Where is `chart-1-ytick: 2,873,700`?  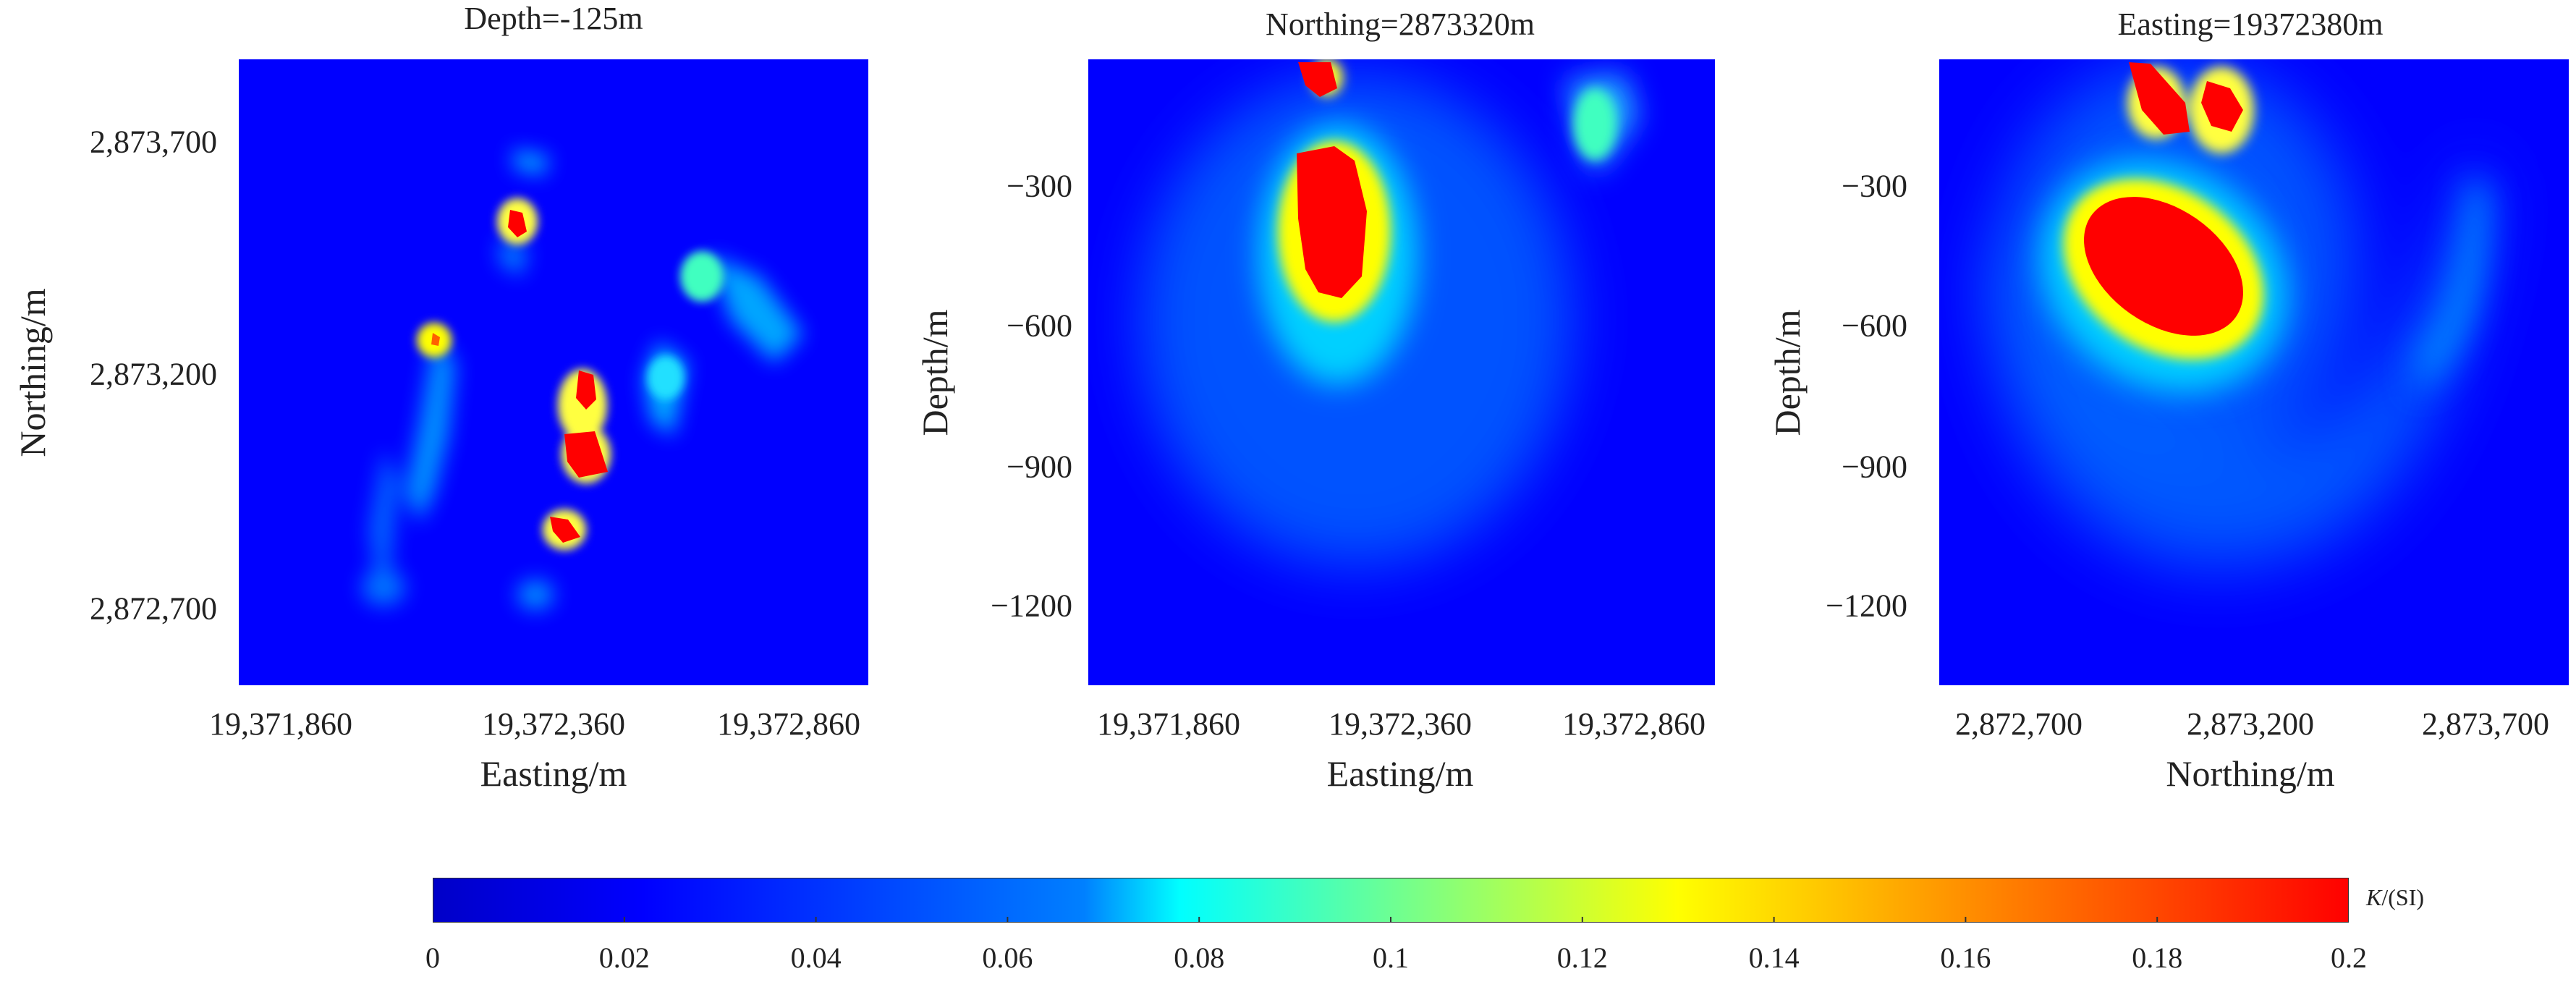
chart-1-ytick: 2,873,700 is located at coordinates (153, 142).